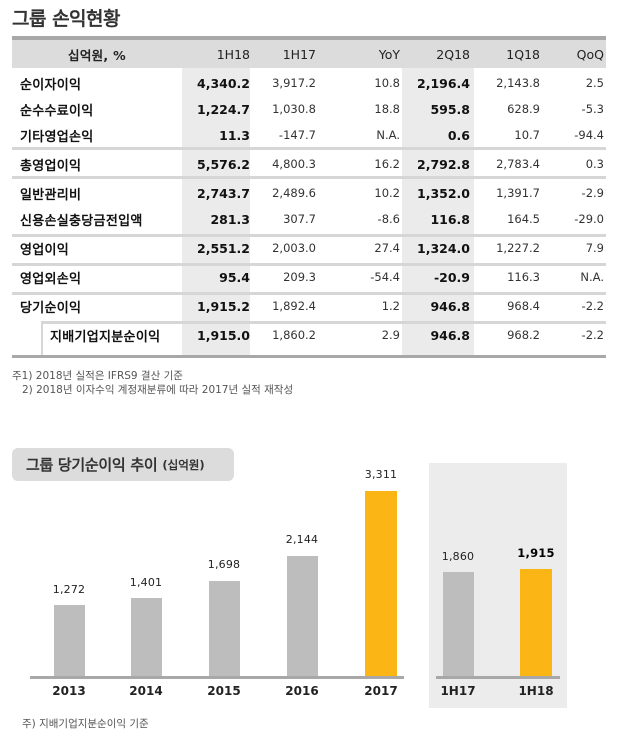 The height and width of the screenshot is (752, 622). Describe the element at coordinates (592, 109) in the screenshot. I see `cell-qoq: -5.3` at that location.